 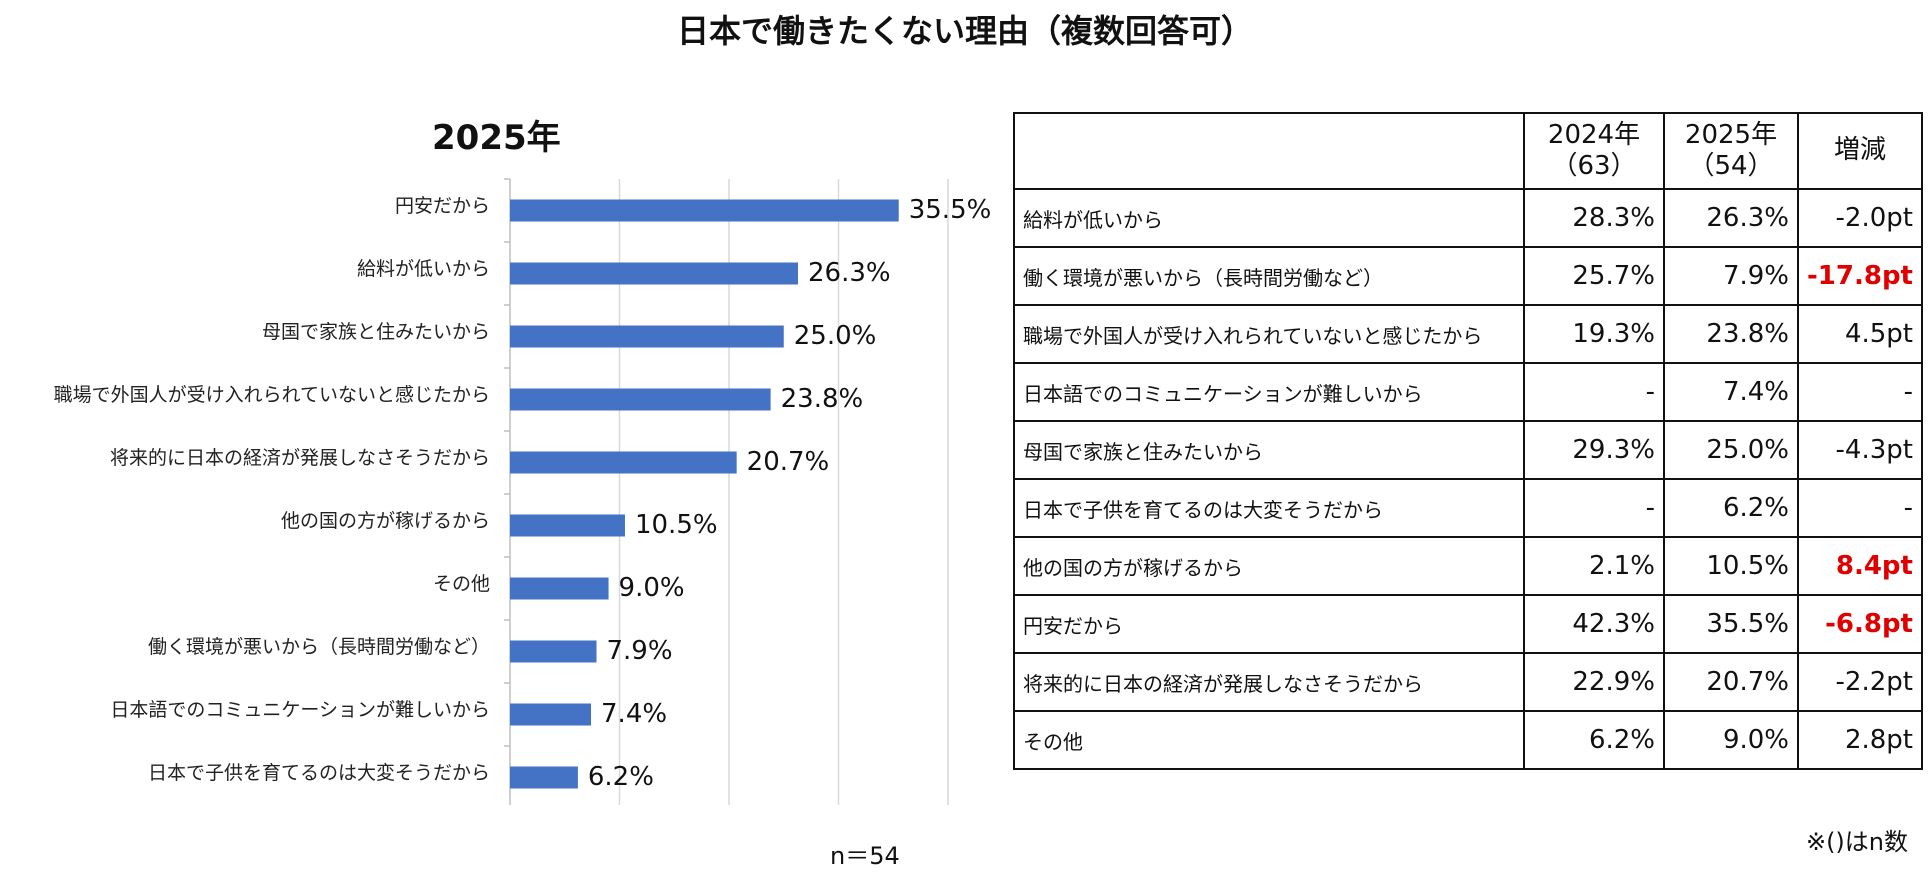 What do you see at coordinates (1731, 566) in the screenshot?
I see `table-cell-2025: 10.5%` at bounding box center [1731, 566].